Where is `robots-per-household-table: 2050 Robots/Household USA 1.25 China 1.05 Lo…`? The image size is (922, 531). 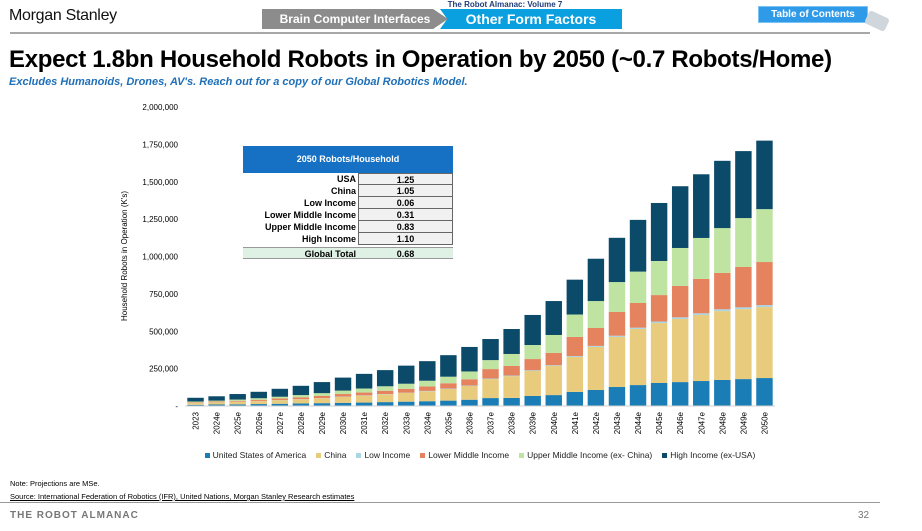
robots-per-household-table: 2050 Robots/Household USA 1.25 China 1.05 Lo… is located at coordinates (348, 202).